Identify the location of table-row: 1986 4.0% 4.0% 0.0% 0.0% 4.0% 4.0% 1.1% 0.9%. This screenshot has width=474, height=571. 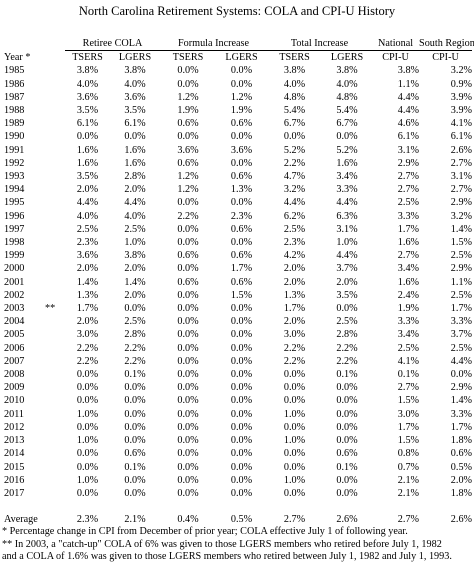
(238, 84).